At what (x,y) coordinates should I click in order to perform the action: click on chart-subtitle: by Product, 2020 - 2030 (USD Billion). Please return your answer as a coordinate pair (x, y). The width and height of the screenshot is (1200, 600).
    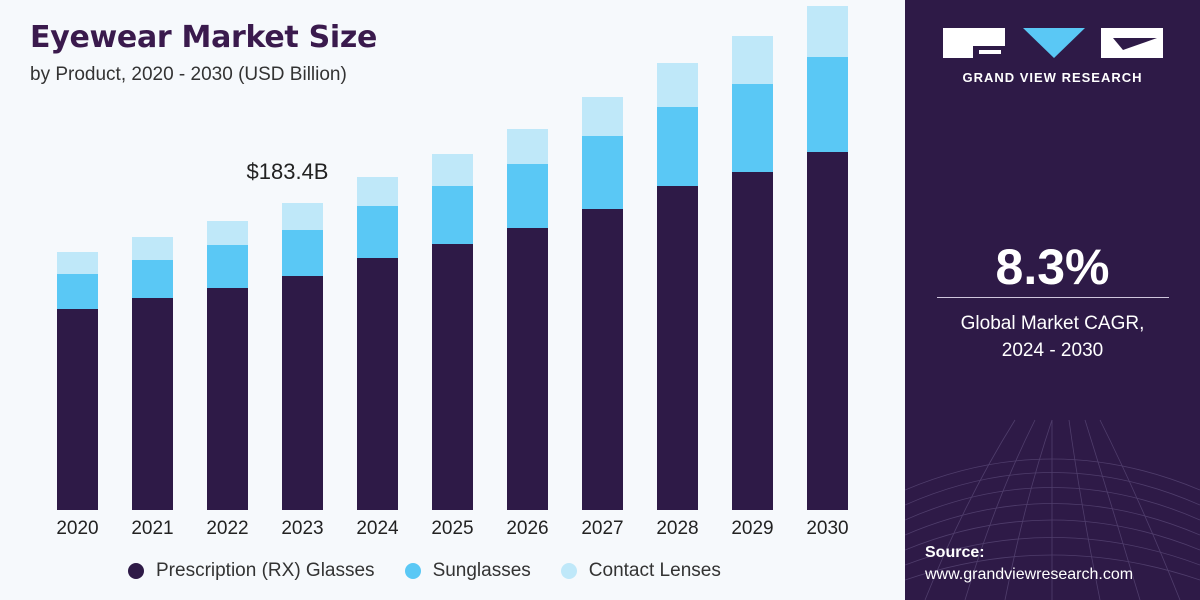
    Looking at the image, I should click on (188, 74).